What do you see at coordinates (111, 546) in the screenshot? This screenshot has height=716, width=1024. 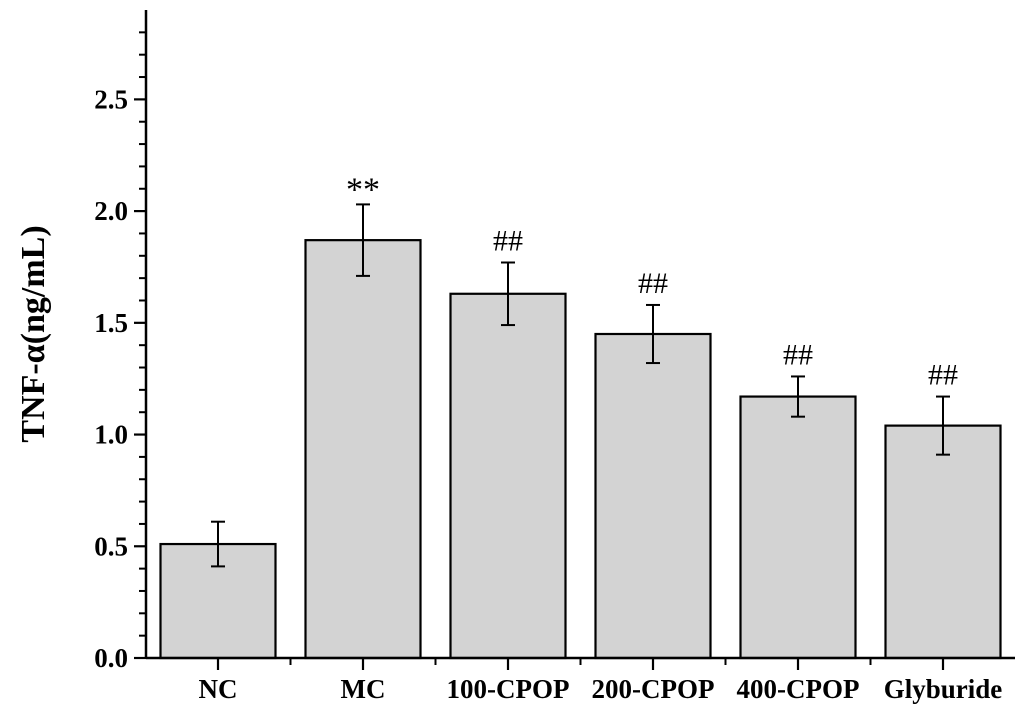 I see `y-tick-label: 0.5` at bounding box center [111, 546].